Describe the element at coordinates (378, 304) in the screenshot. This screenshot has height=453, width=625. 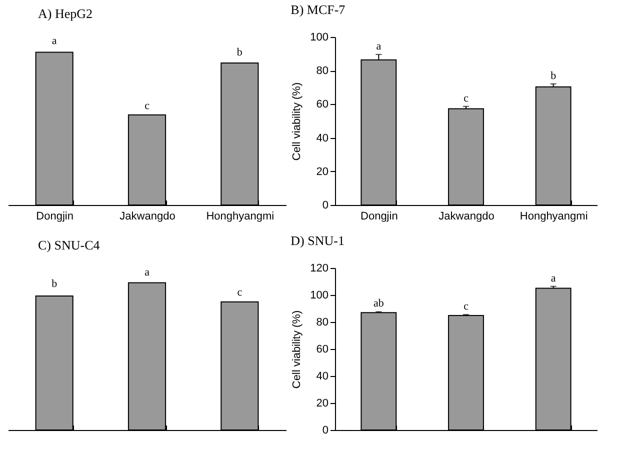
I see `annotation: ab` at that location.